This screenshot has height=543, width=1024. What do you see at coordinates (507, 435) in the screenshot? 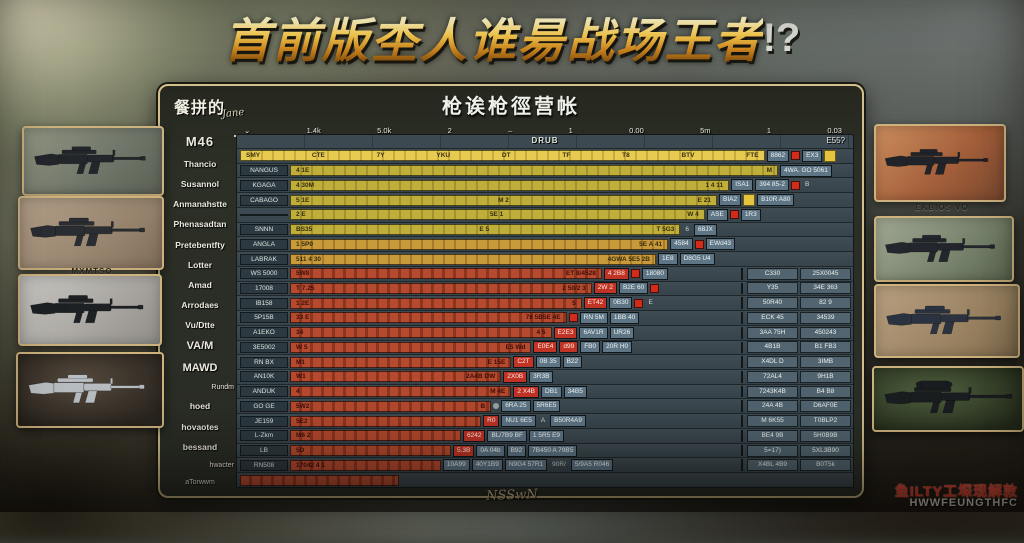
I see `value-badge: BL/7B9 BF` at bounding box center [507, 435].